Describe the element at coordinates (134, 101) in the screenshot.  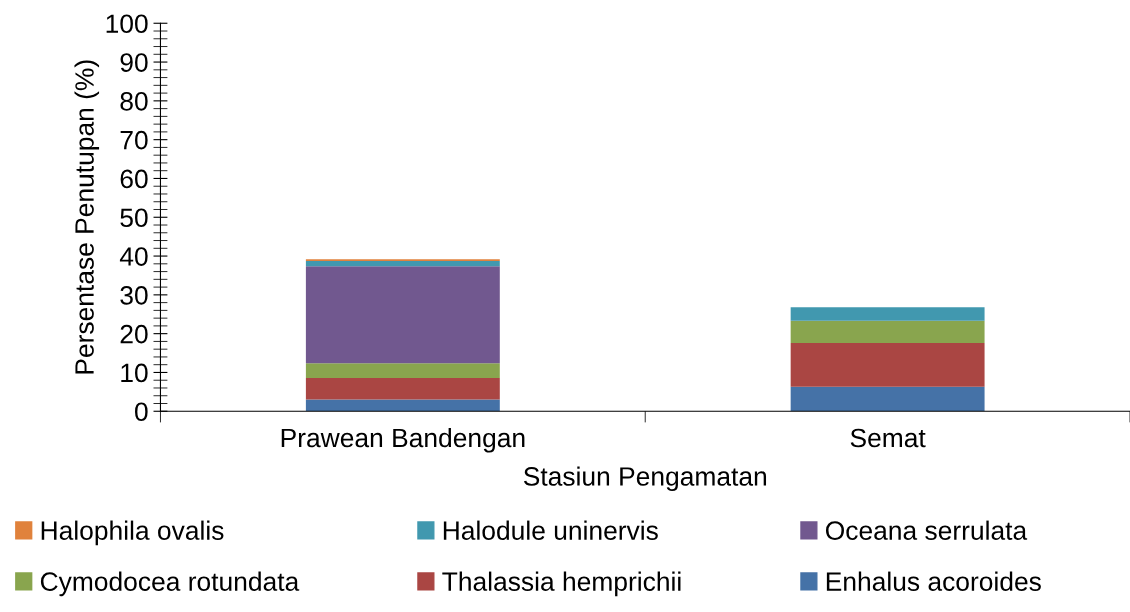
I see `y-tick-label: 80` at that location.